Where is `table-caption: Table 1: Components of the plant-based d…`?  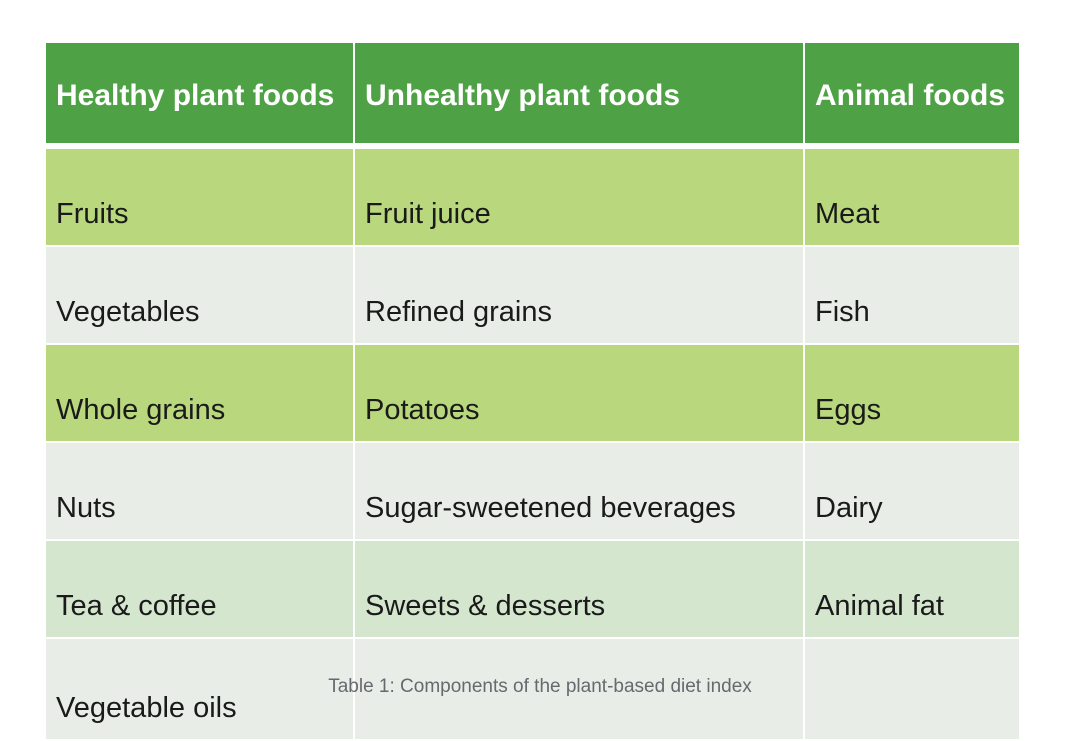
table-caption: Table 1: Components of the plant-based d… is located at coordinates (540, 686).